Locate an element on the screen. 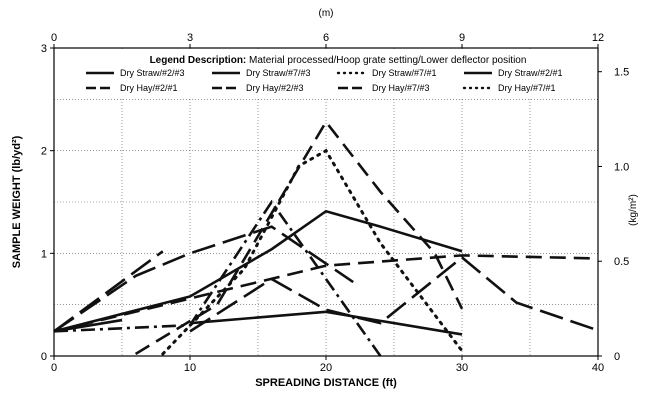 The image size is (650, 398). x2-tick-label: 0 is located at coordinates (54, 38).